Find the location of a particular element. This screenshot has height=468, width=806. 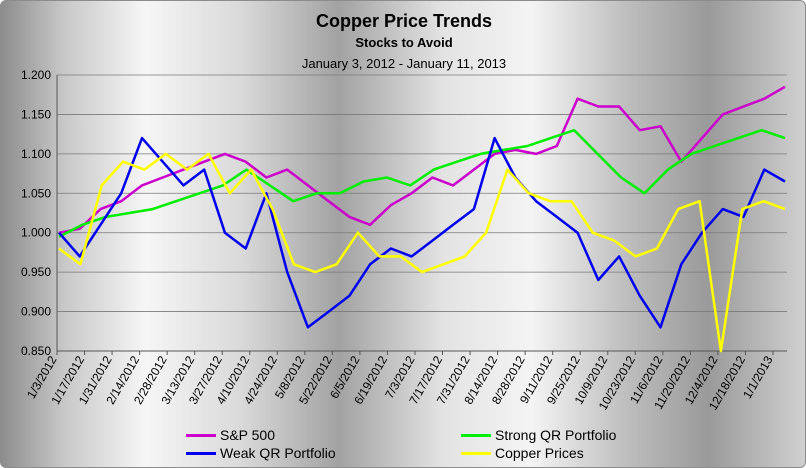

chart-title: Copper Price Trends is located at coordinates (404, 21).